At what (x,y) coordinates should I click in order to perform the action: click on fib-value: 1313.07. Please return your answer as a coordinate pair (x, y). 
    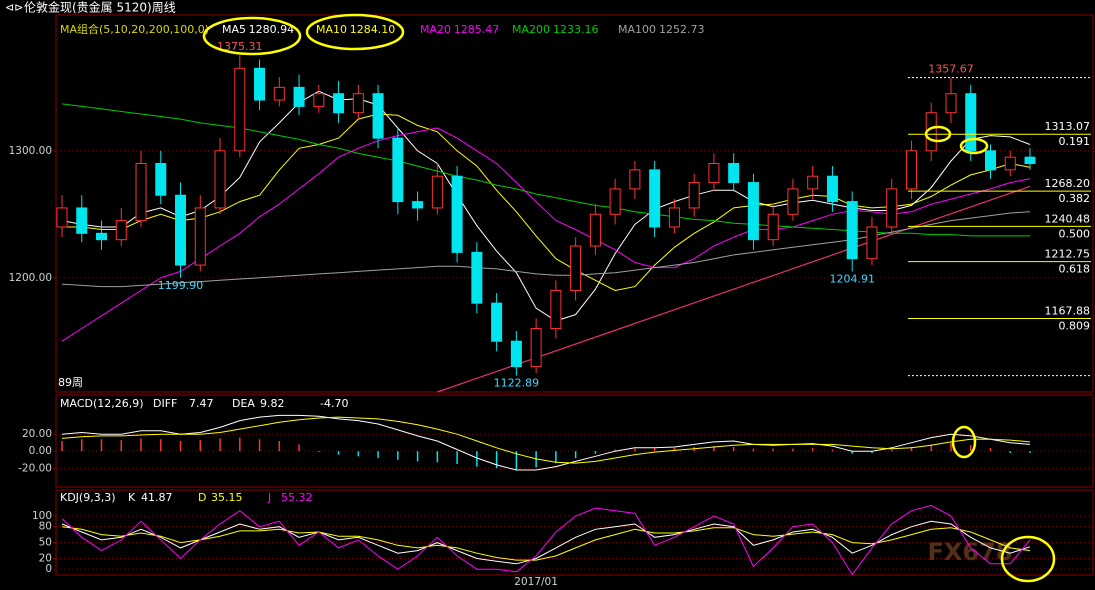
    Looking at the image, I should click on (1068, 126).